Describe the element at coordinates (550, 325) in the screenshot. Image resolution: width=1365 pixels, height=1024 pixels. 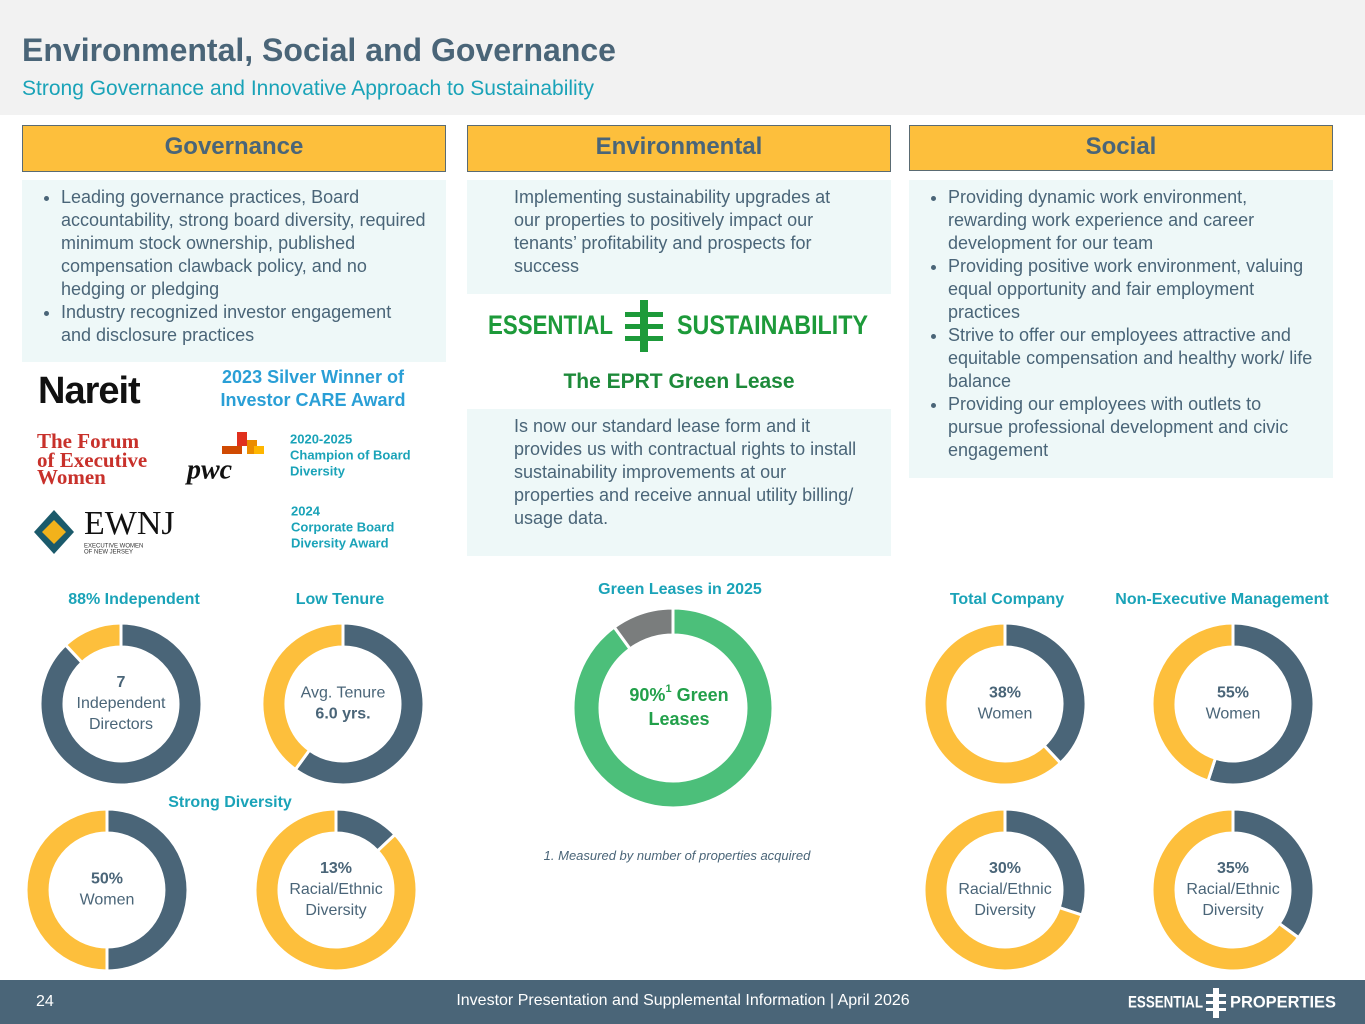
I see `logo-text: ESSENTIAL` at that location.